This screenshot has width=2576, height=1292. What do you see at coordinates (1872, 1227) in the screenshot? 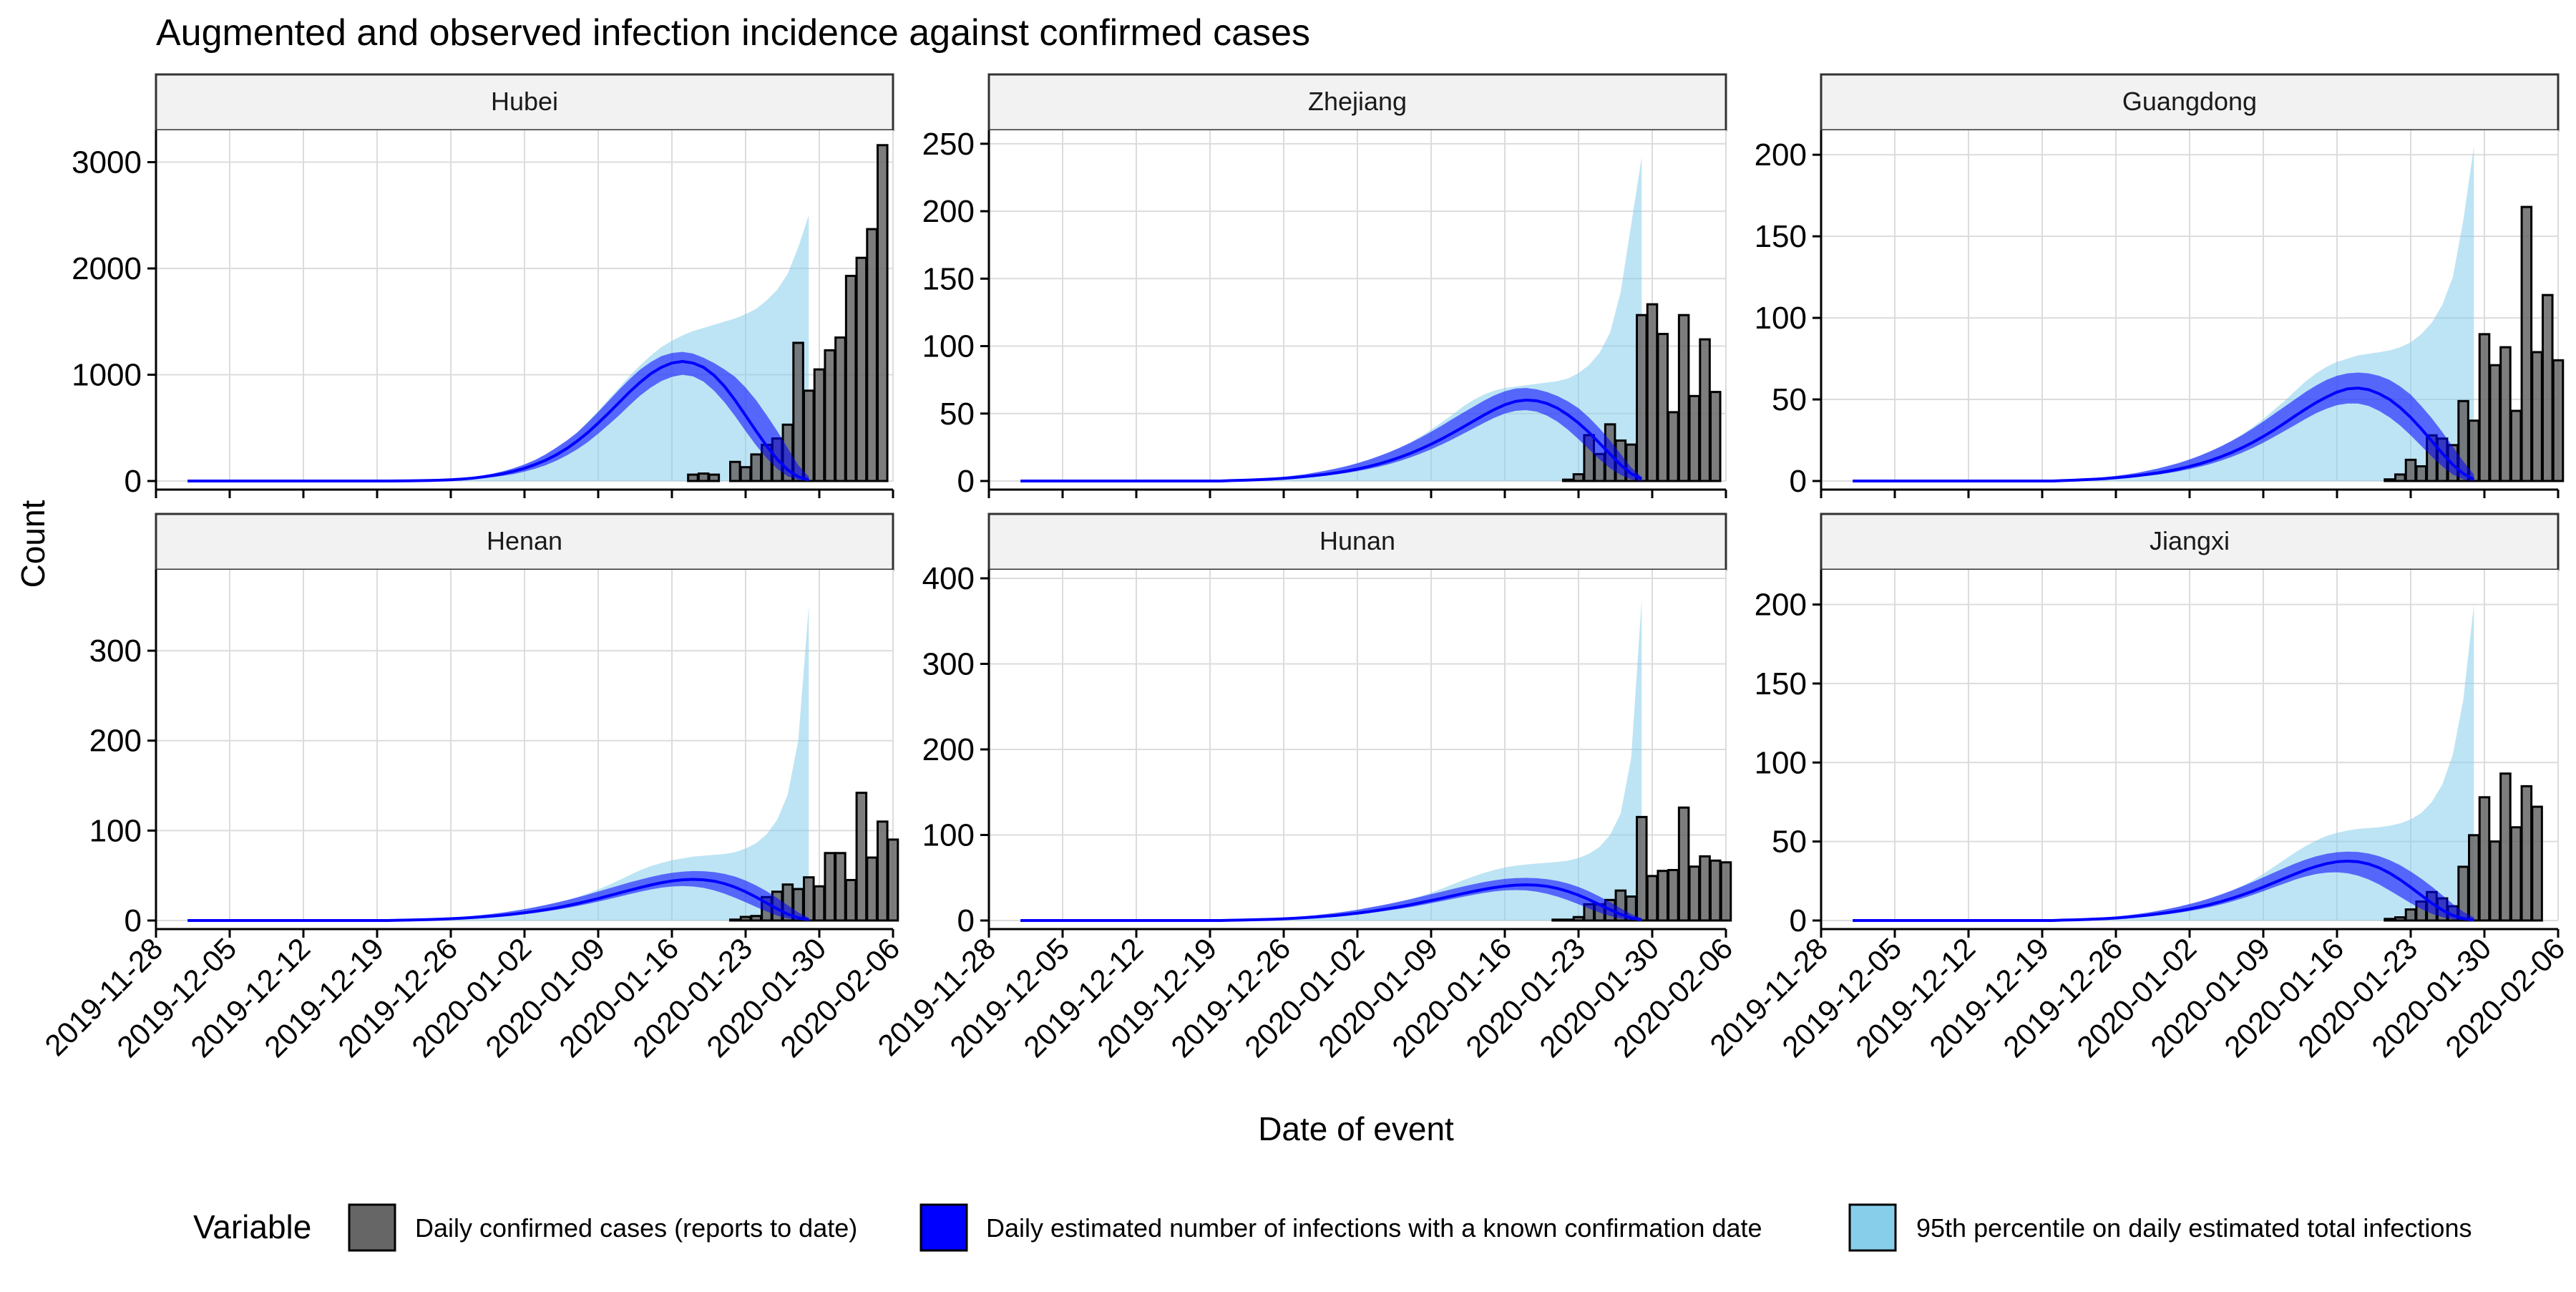
I see `legend-key-percentile` at bounding box center [1872, 1227].